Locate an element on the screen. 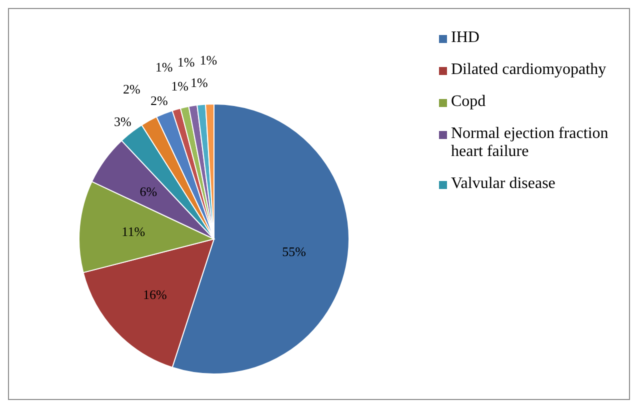 This screenshot has height=410, width=637. legend-label: Valvular disease is located at coordinates (503, 184).